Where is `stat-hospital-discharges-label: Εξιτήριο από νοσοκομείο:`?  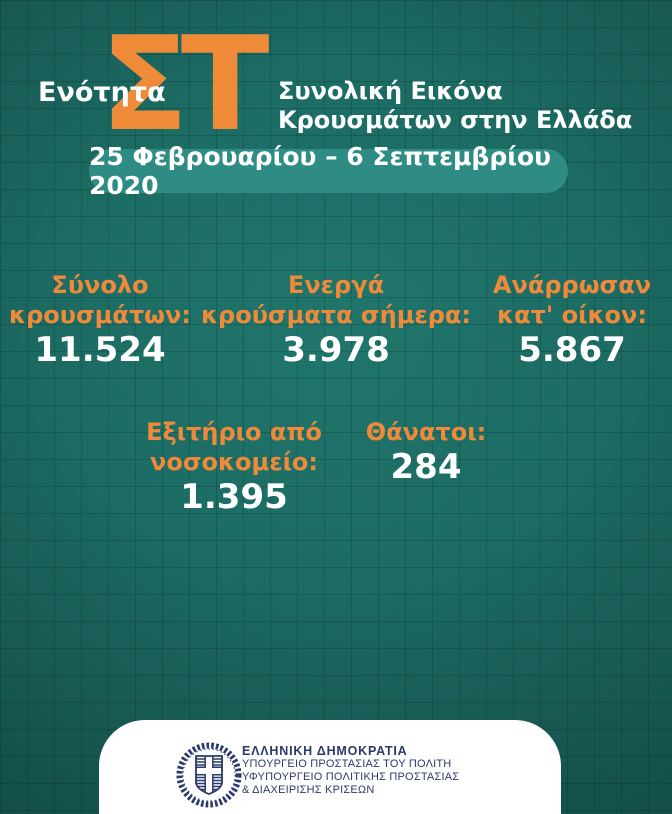 stat-hospital-discharges-label: Εξιτήριο από νοσοκομείο: is located at coordinates (234, 447).